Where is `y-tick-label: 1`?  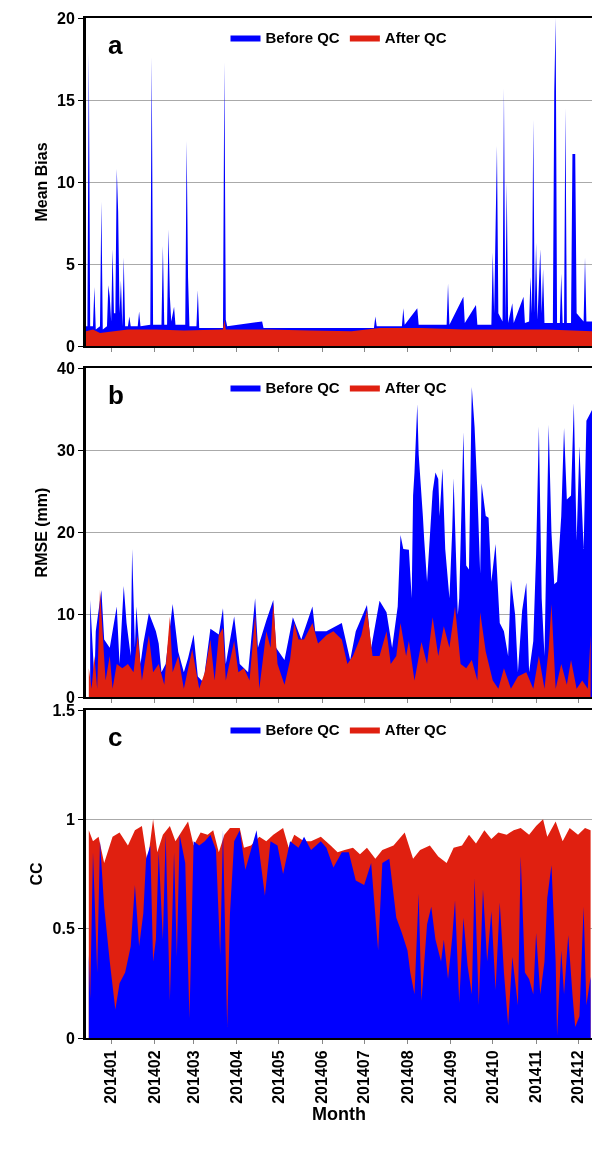 y-tick-label: 1 is located at coordinates (70, 819).